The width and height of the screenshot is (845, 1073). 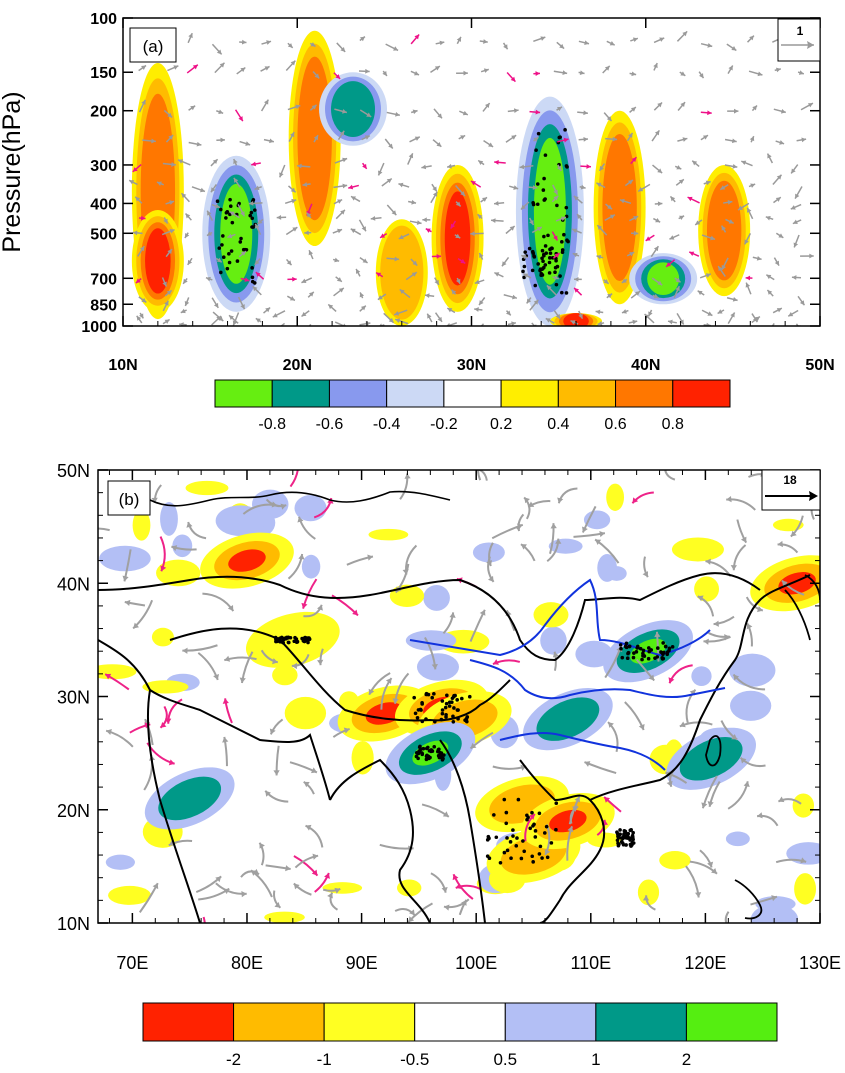 What do you see at coordinates (471, 365) in the screenshot?
I see `panel-a-x-tick-labels: 10N 20N 30N 40N 50N` at bounding box center [471, 365].